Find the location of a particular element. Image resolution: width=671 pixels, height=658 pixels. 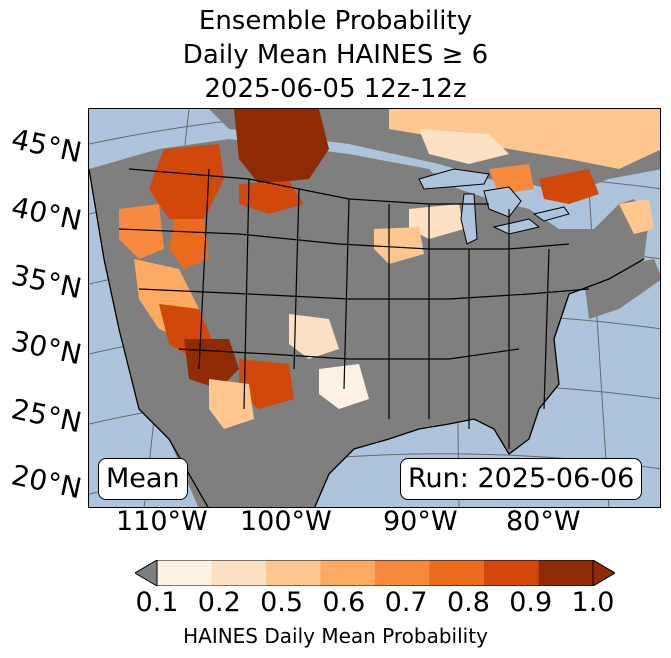

colorbar-bins is located at coordinates (375, 573).